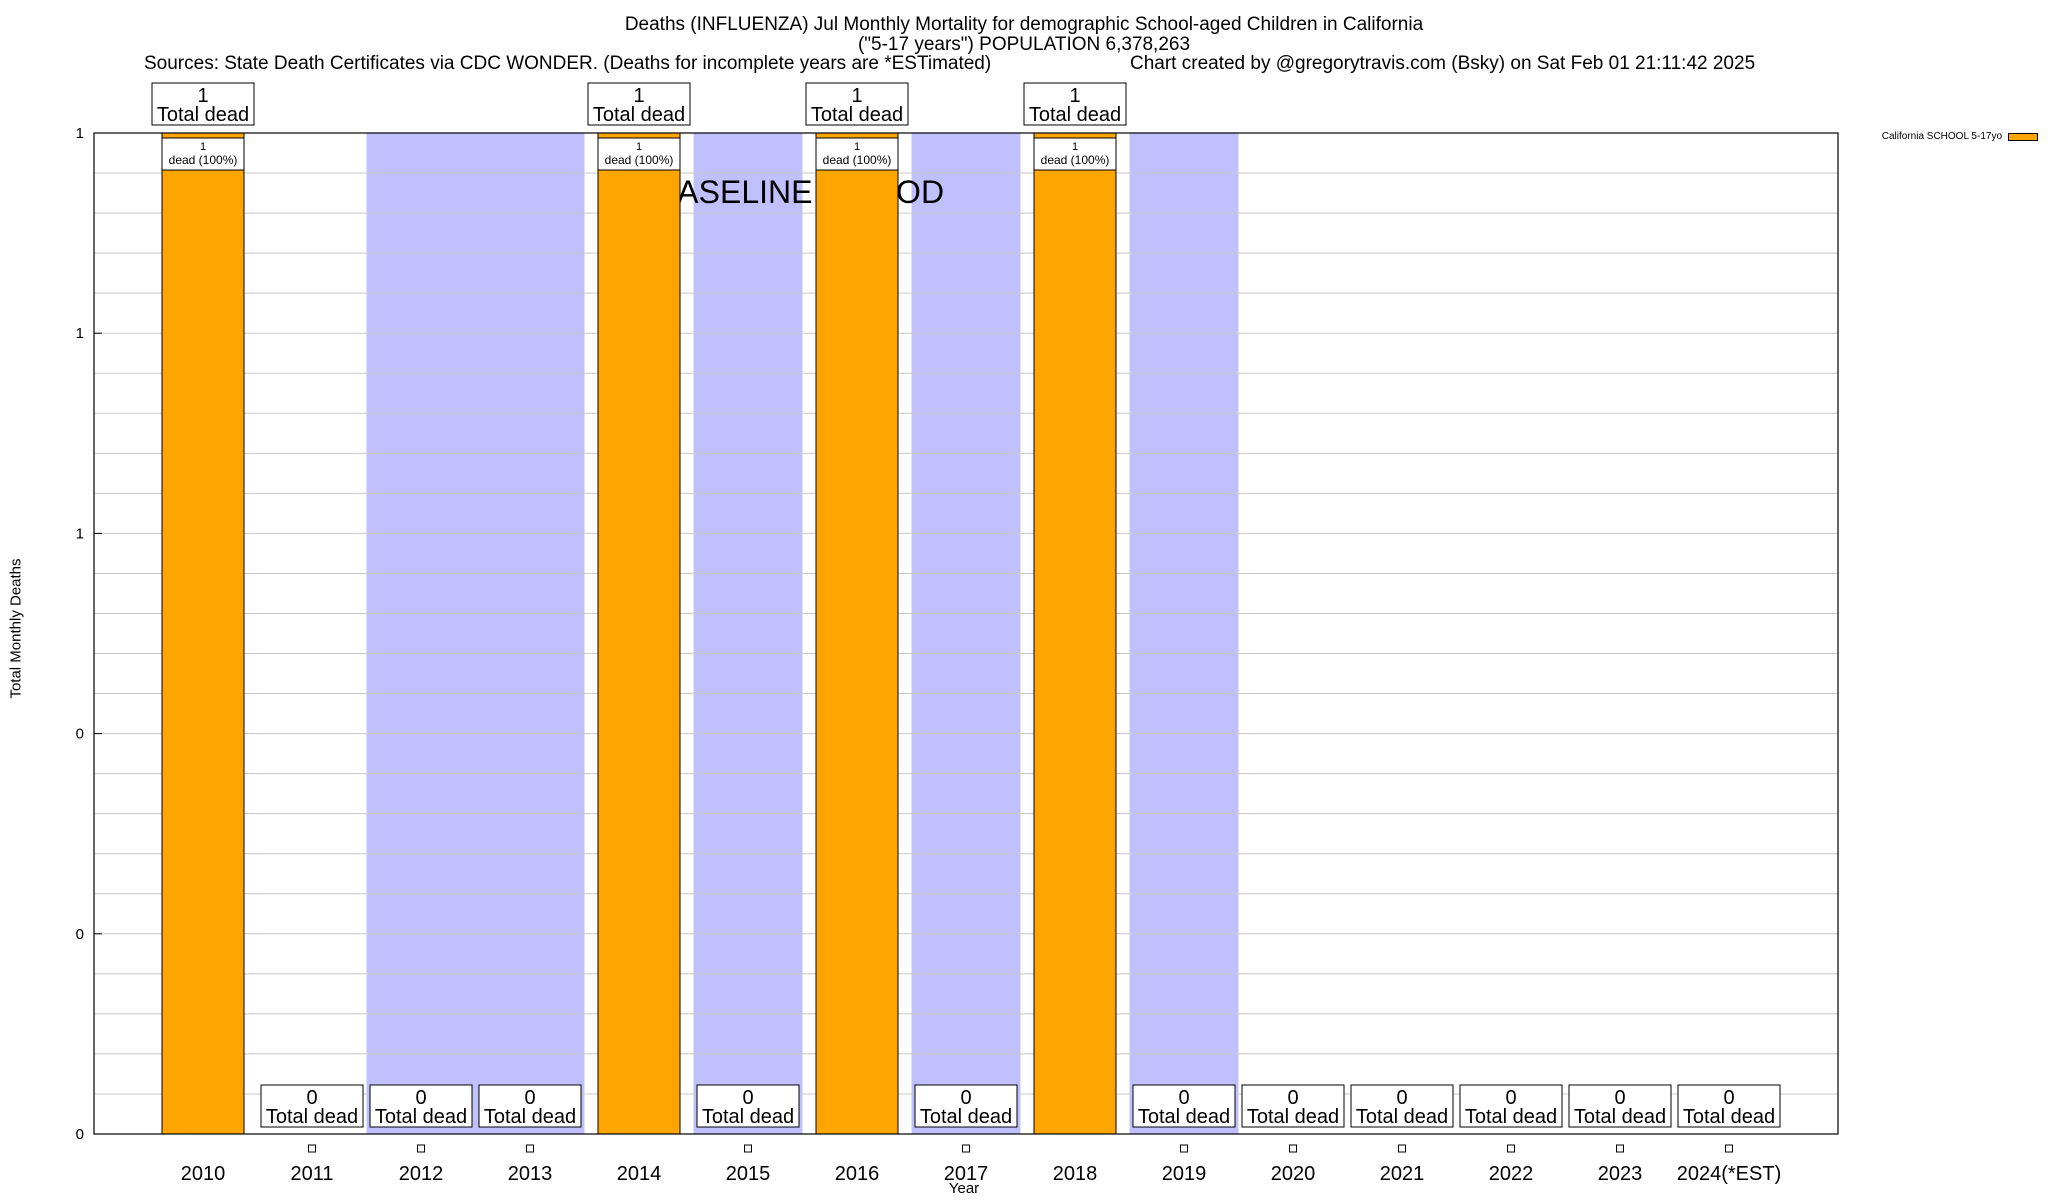  I want to click on x-tick-label-2024(*EST): 2024(*EST), so click(1729, 1174).